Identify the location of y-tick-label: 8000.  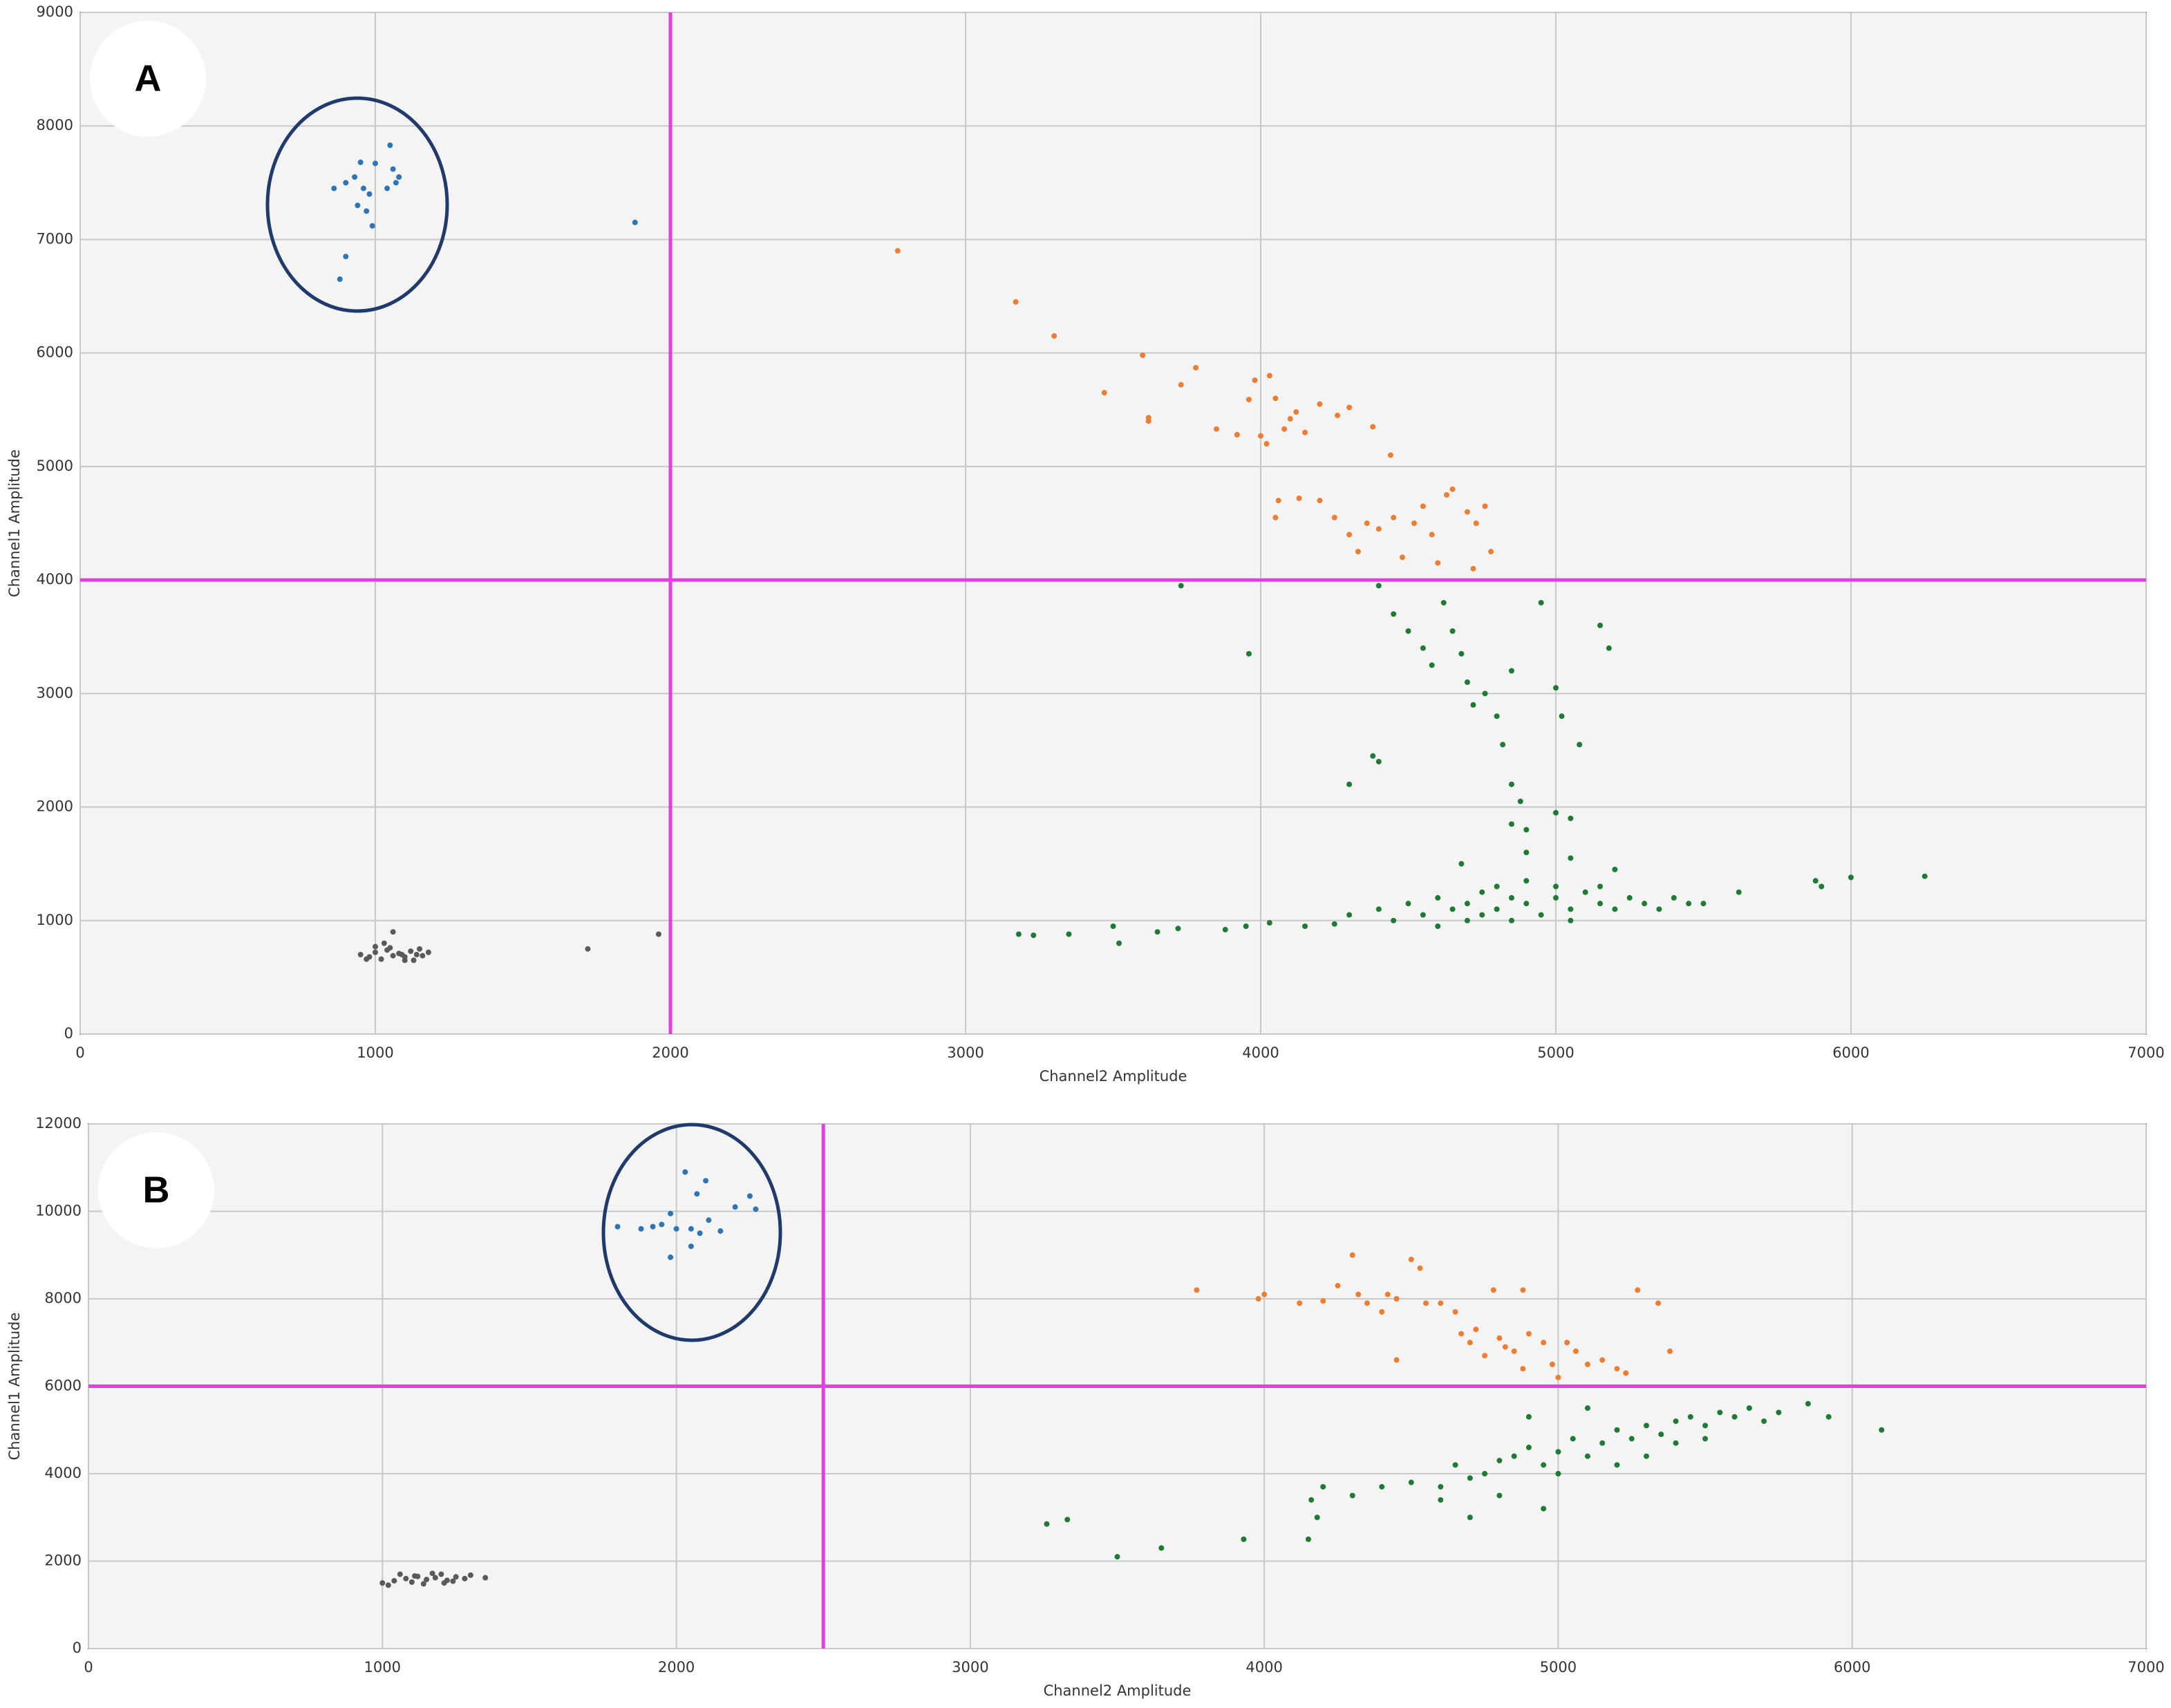
(55, 125).